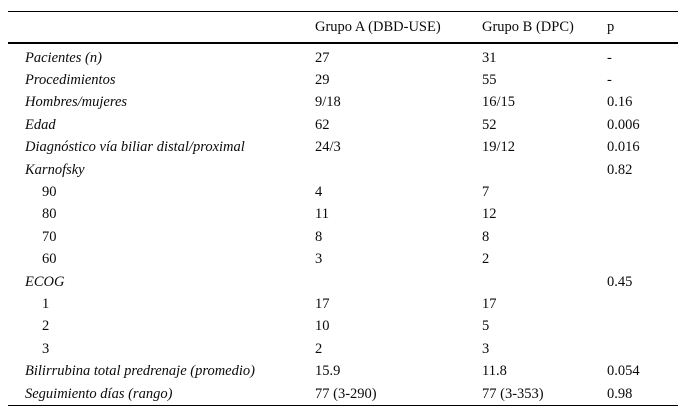 The image size is (688, 417). I want to click on grupo-b-value: 8, so click(486, 236).